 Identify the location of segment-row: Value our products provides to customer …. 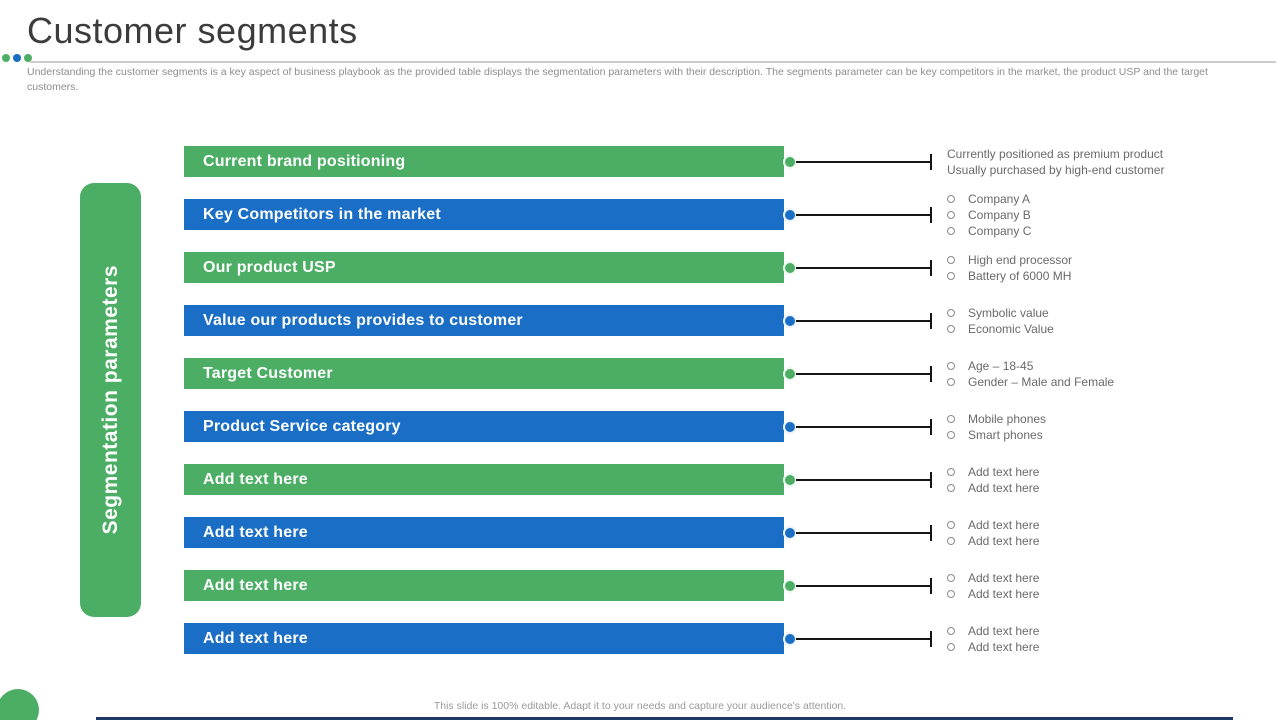
(674, 320).